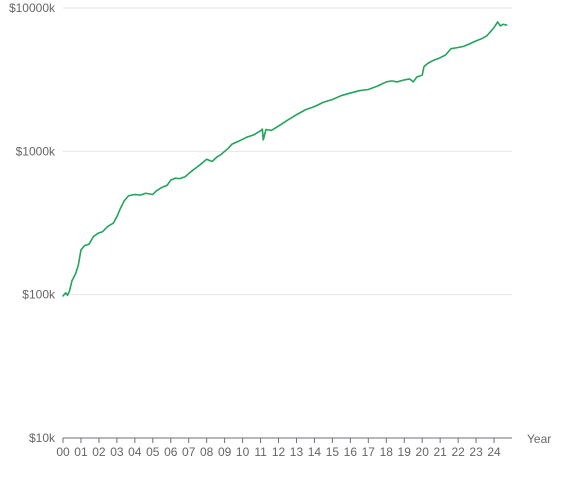 The width and height of the screenshot is (574, 486). I want to click on x-tick-label: 15, so click(333, 452).